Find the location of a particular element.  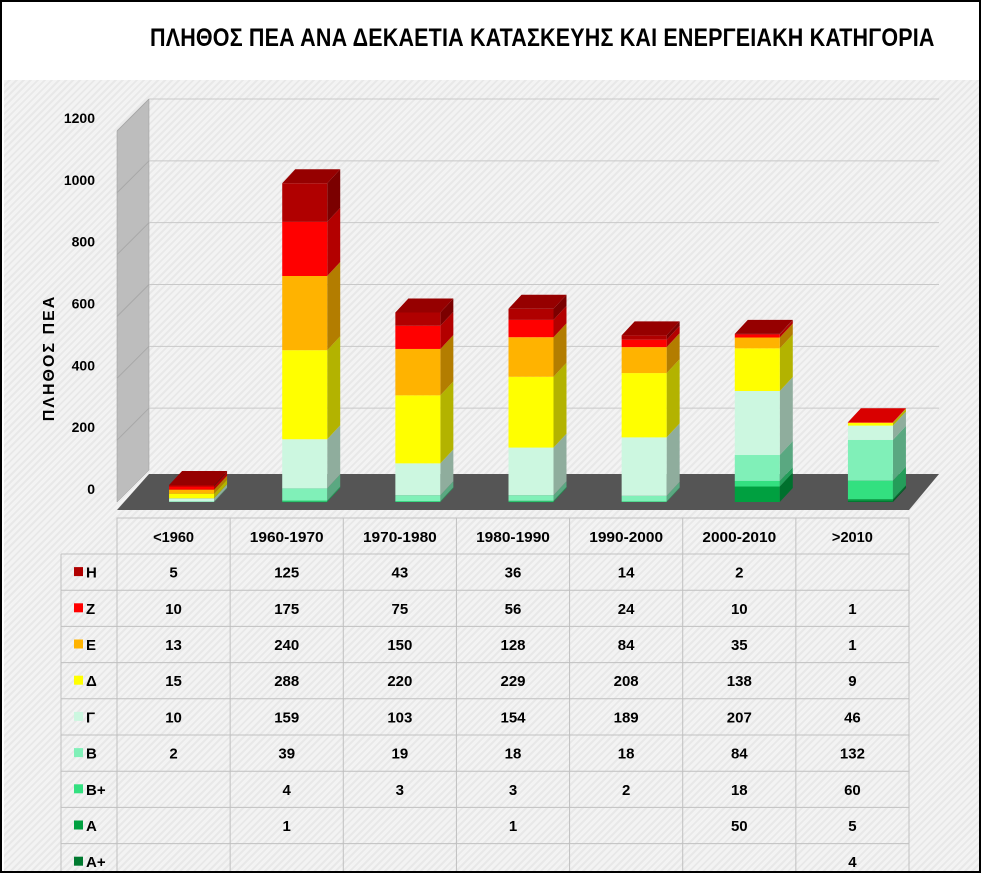

data-label: 15 is located at coordinates (173, 681).